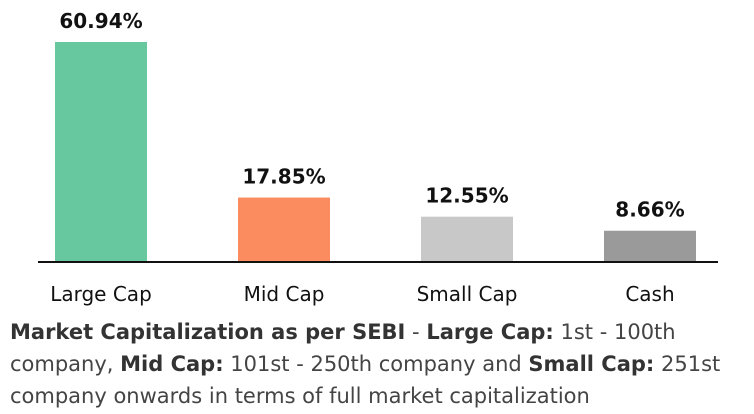 This screenshot has width=754, height=414. What do you see at coordinates (362, 294) in the screenshot?
I see `category-labels-group: Large Cap Mid Cap Small Cap Cash` at bounding box center [362, 294].